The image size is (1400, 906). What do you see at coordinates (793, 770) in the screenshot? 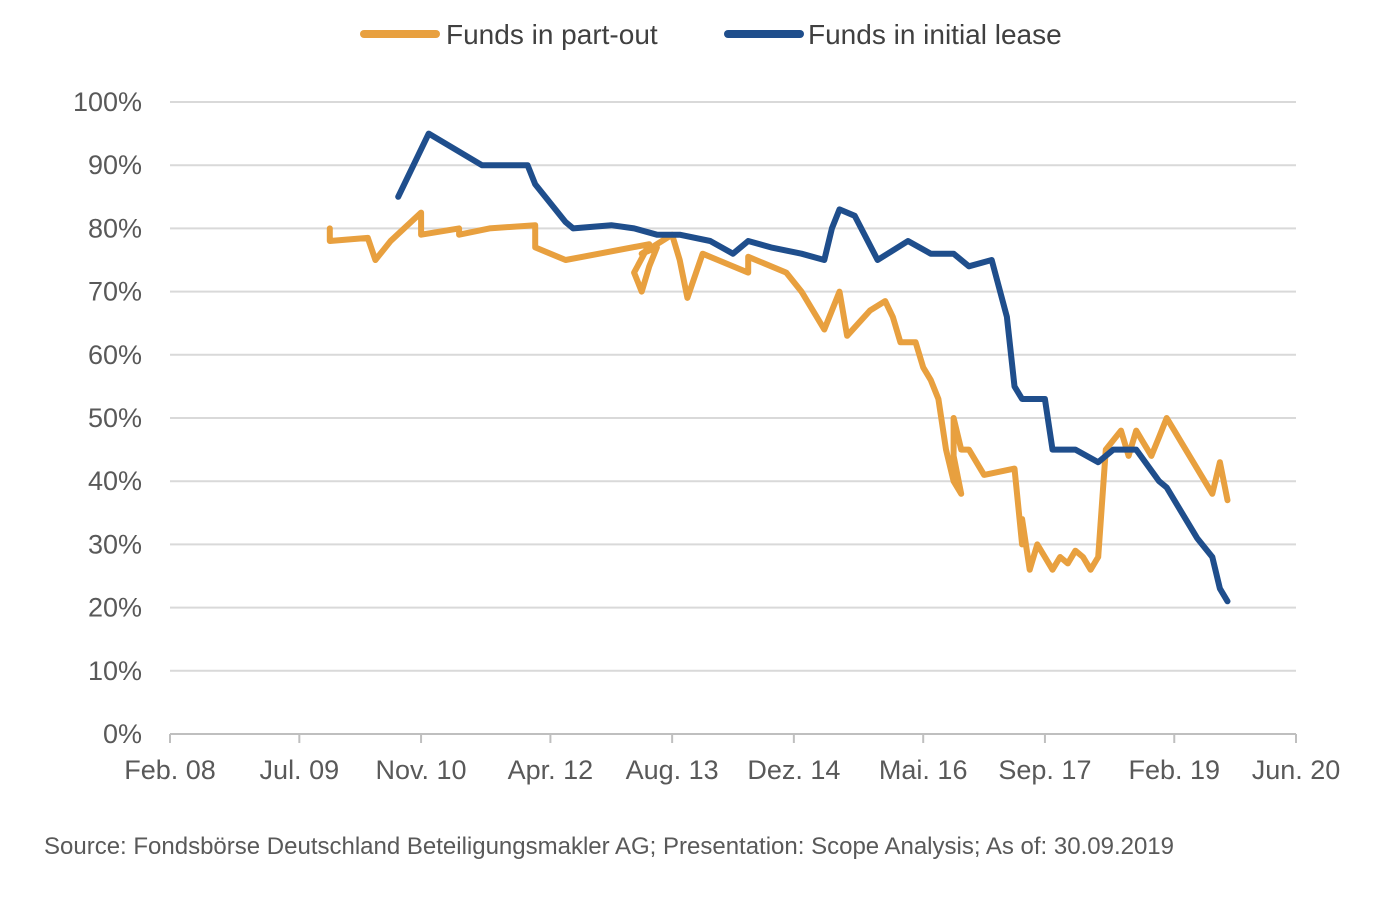
I see `x-tick-label: Dez. 14` at bounding box center [793, 770].